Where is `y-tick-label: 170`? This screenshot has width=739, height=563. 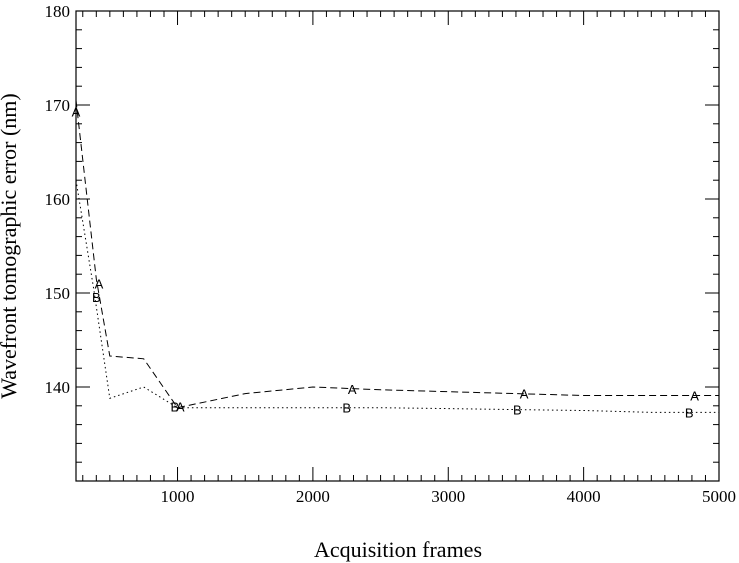
y-tick-label: 170 is located at coordinates (58, 105).